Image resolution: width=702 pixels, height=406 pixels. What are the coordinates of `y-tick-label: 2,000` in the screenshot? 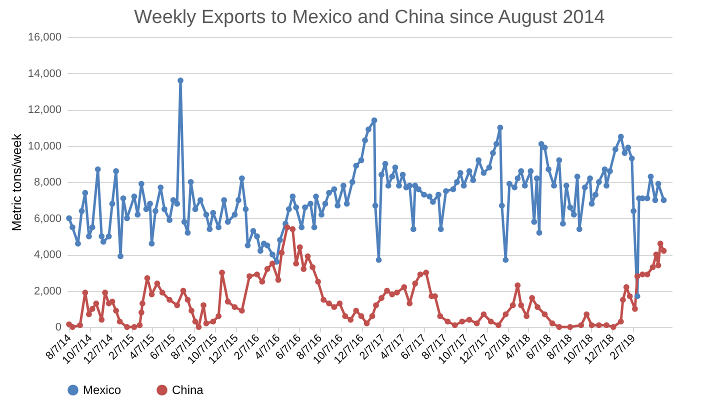 It's located at (48, 291).